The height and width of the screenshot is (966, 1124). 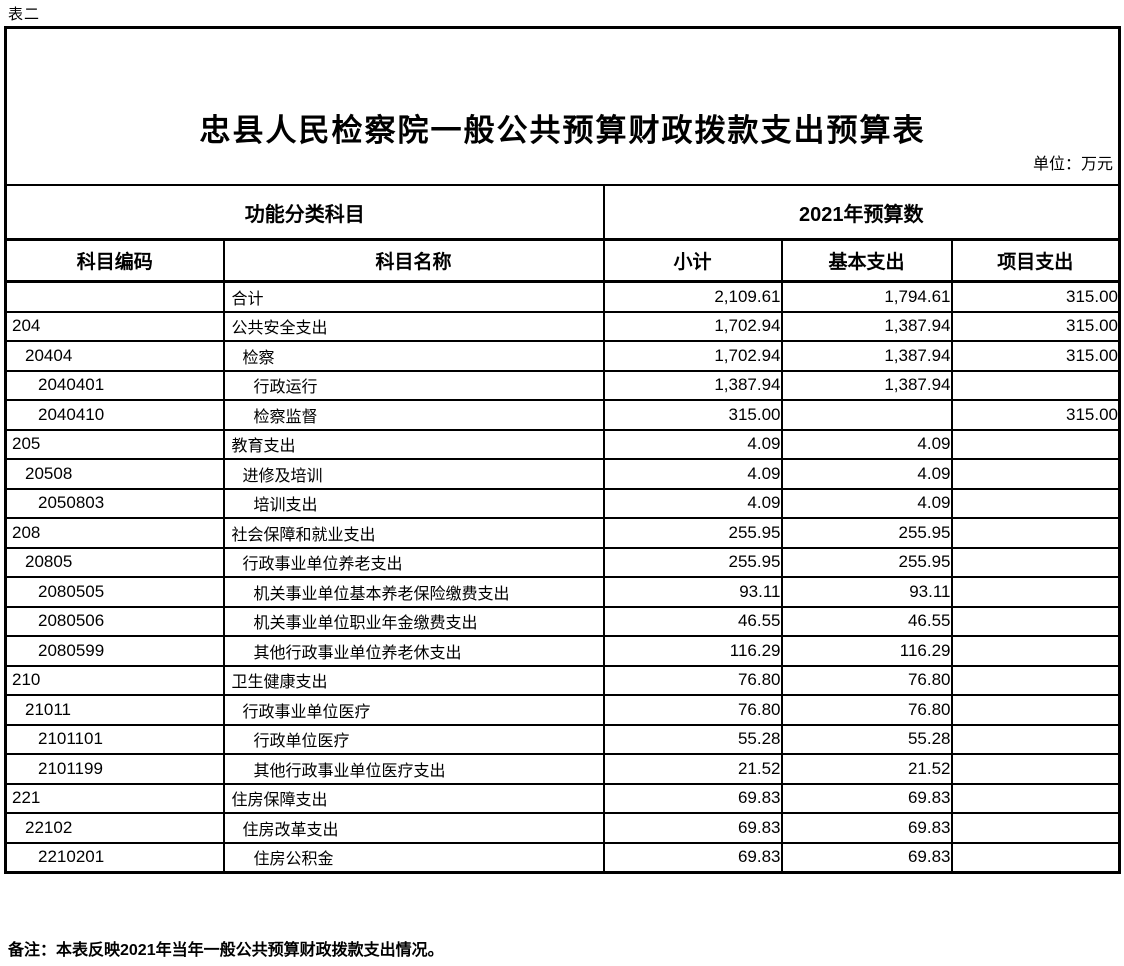 I want to click on cell-code: 22102, so click(x=114, y=828).